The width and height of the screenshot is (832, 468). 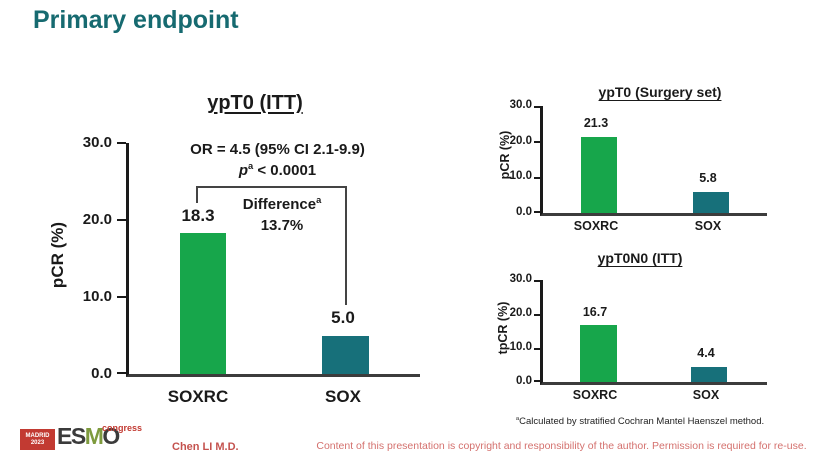 What do you see at coordinates (598, 353) in the screenshot?
I see `ypt0n0-bar-soxrc` at bounding box center [598, 353].